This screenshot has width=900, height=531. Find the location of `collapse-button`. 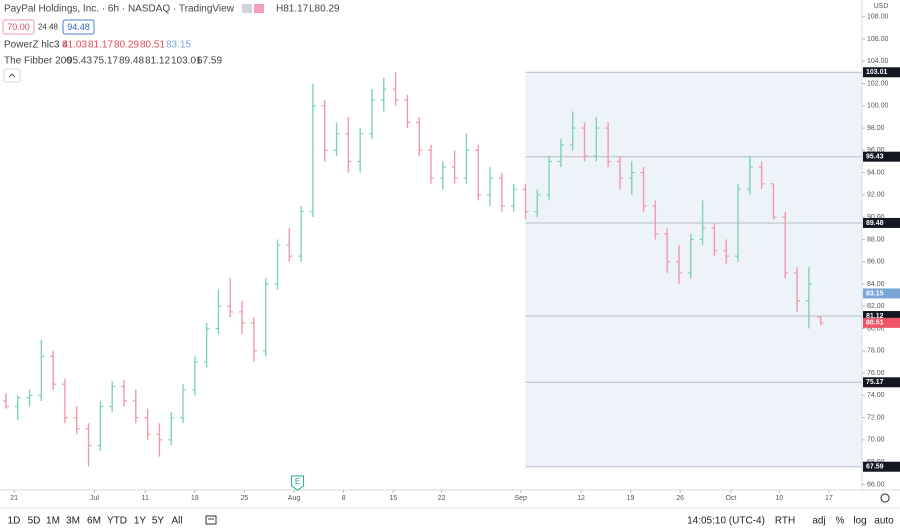

collapse-button is located at coordinates (12, 75).